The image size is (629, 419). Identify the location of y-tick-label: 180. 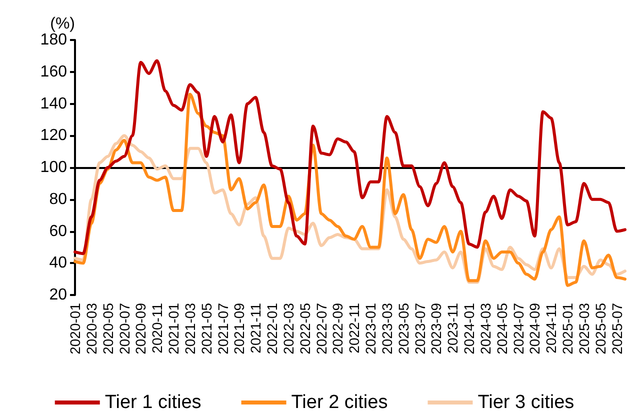
(54, 40).